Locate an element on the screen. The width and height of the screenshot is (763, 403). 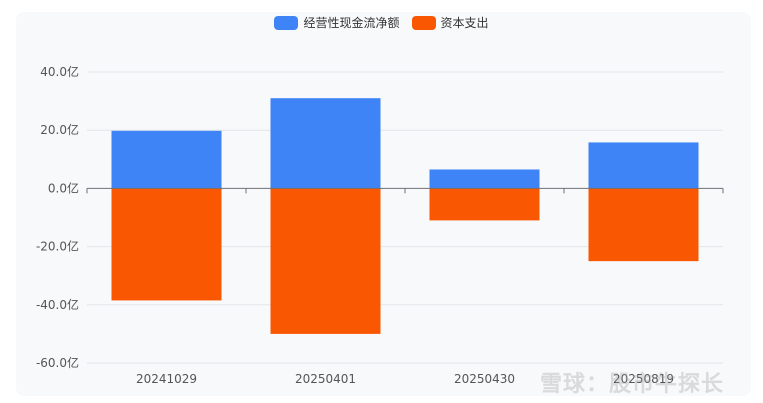
y-tick-label: -40.0亿 is located at coordinates (57, 304).